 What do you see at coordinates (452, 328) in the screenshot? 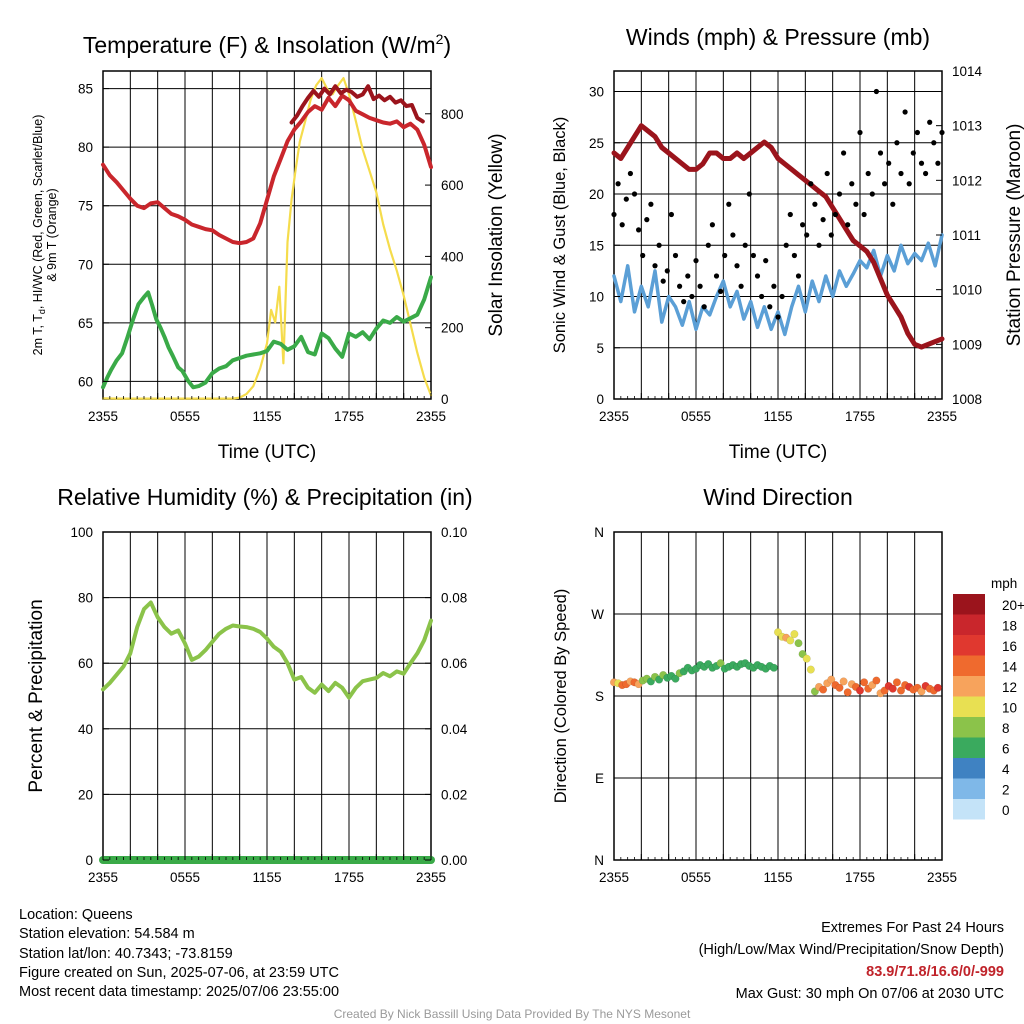
I see `right-y-tick-label: 200` at bounding box center [452, 328].